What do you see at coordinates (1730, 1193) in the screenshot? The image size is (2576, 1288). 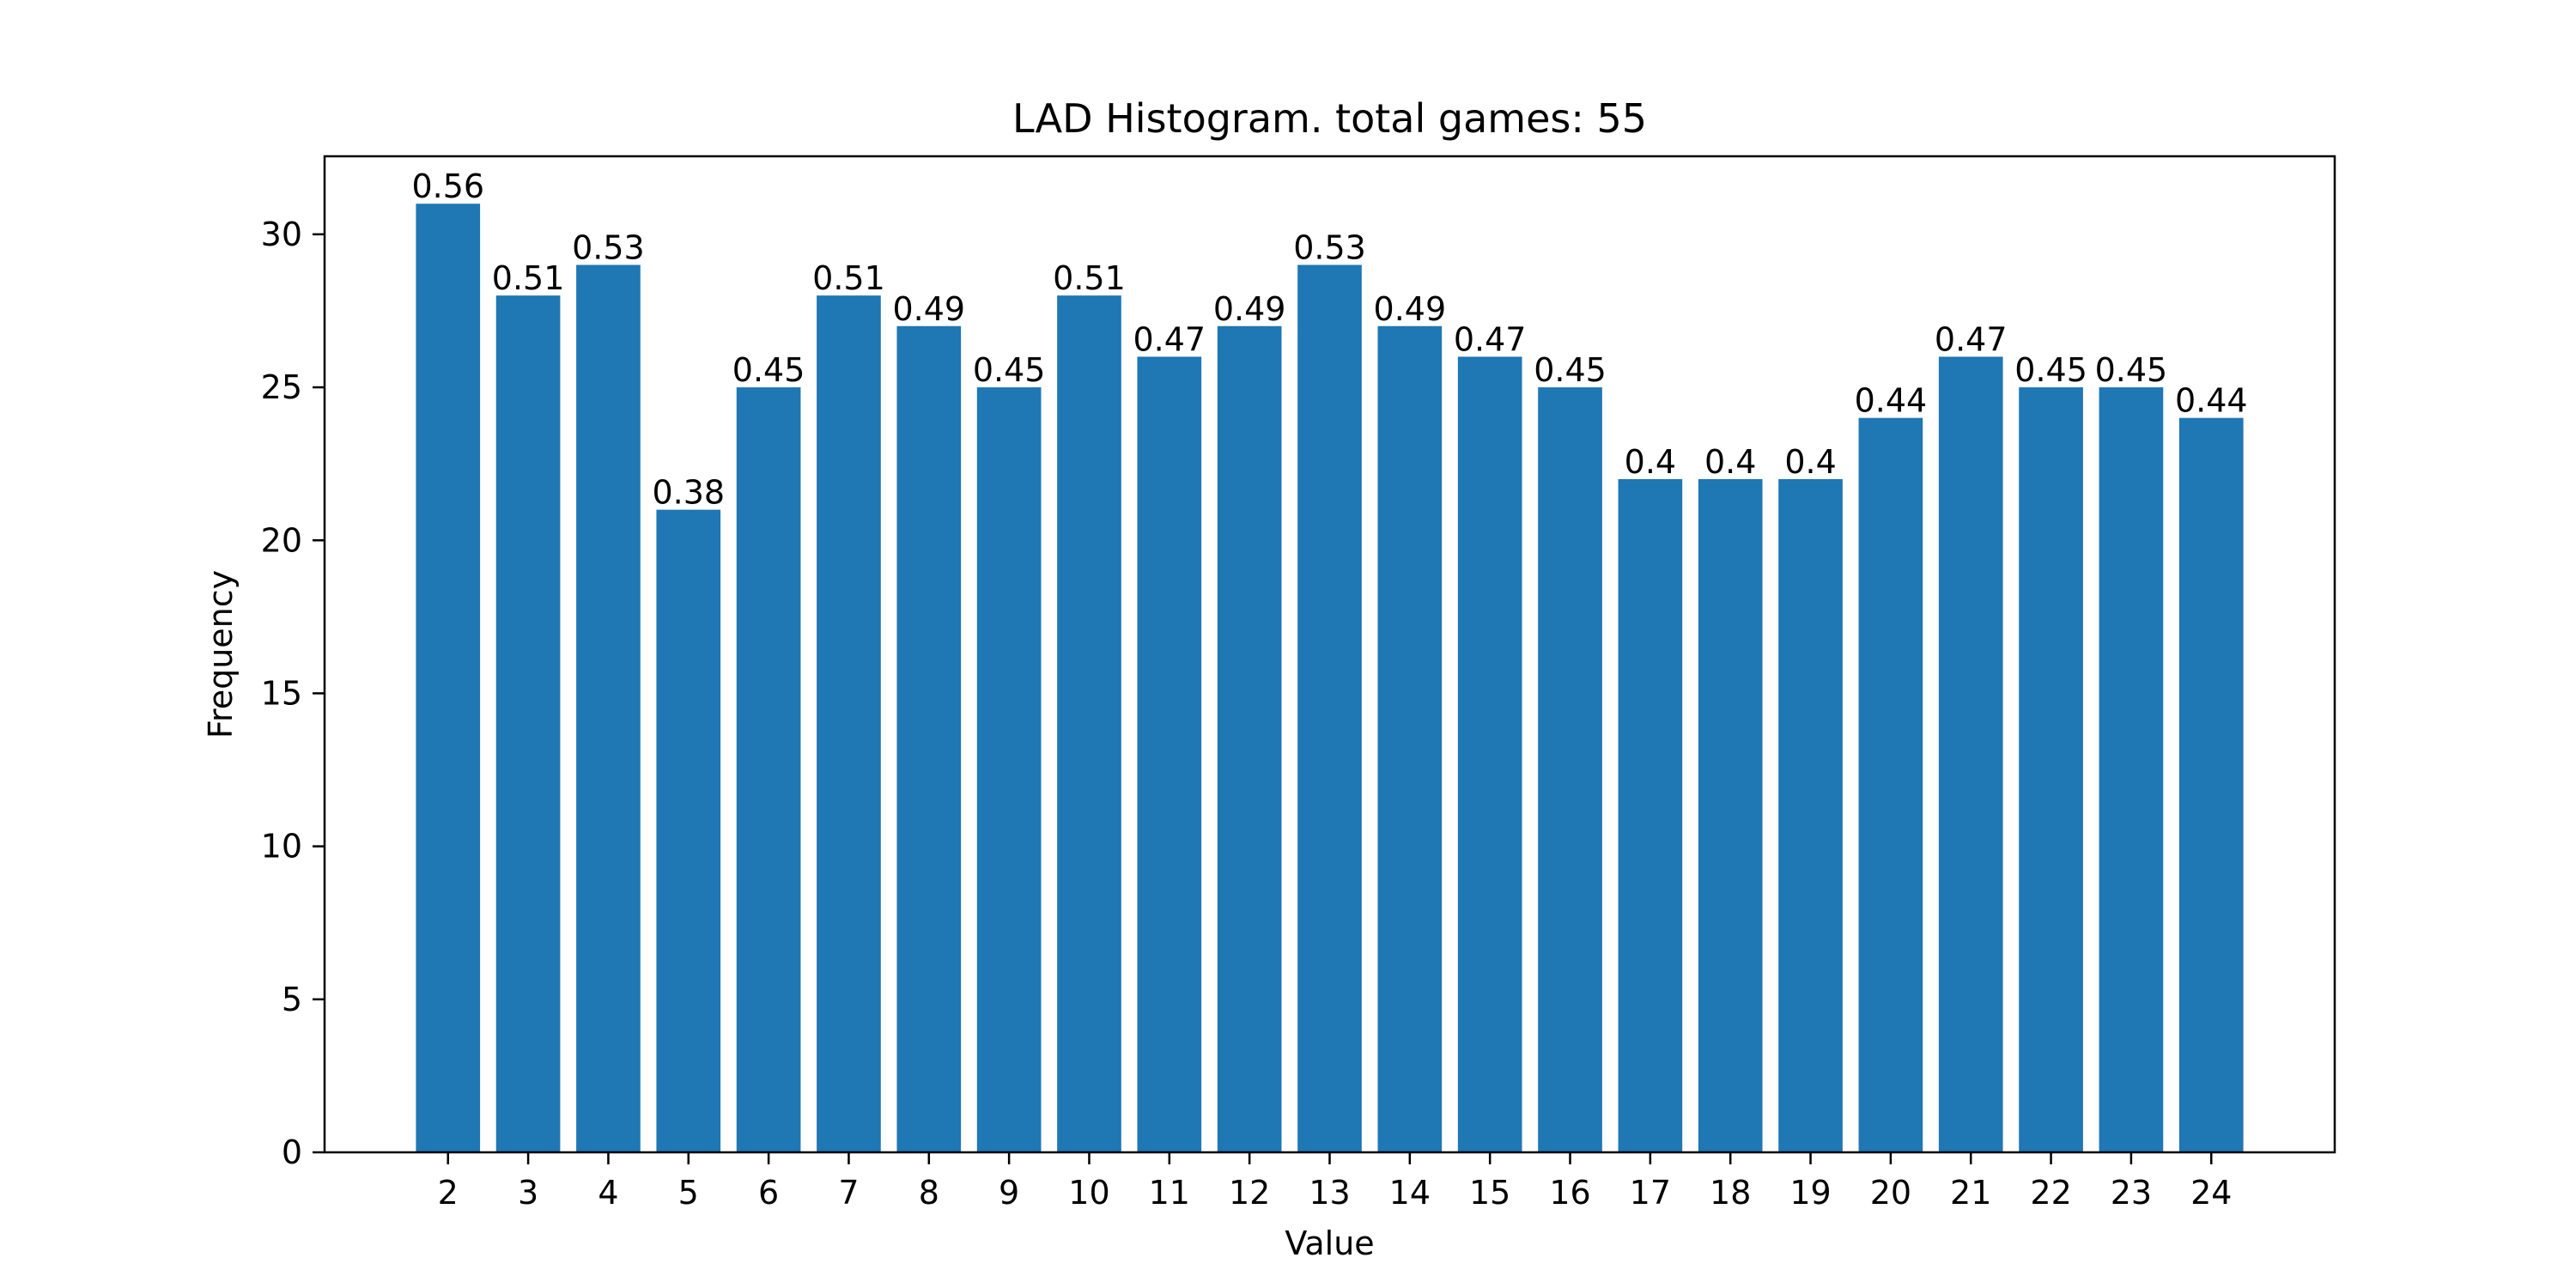 I see `x-tick-label-18: 18` at bounding box center [1730, 1193].